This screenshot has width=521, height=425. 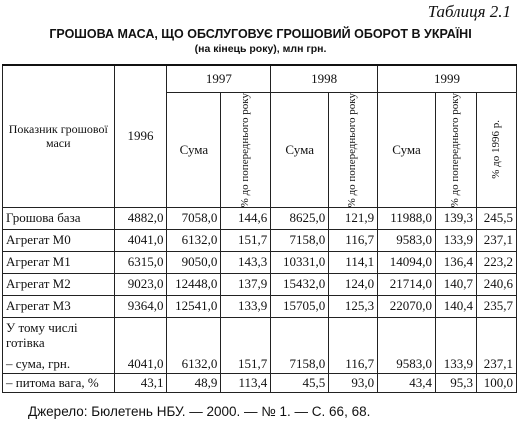 I want to click on table-cell: 143,3, so click(x=246, y=262).